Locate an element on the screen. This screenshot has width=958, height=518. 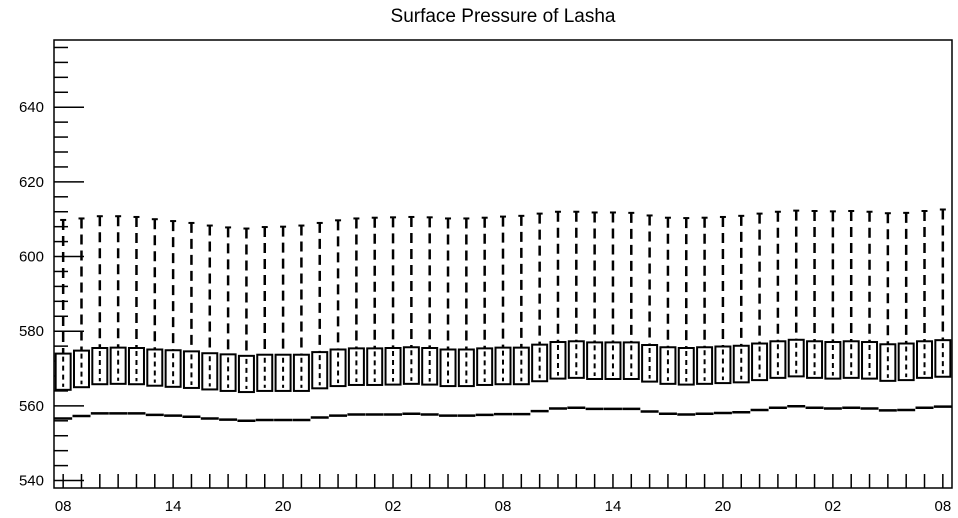
y-tick-label: 620 is located at coordinates (31, 182).